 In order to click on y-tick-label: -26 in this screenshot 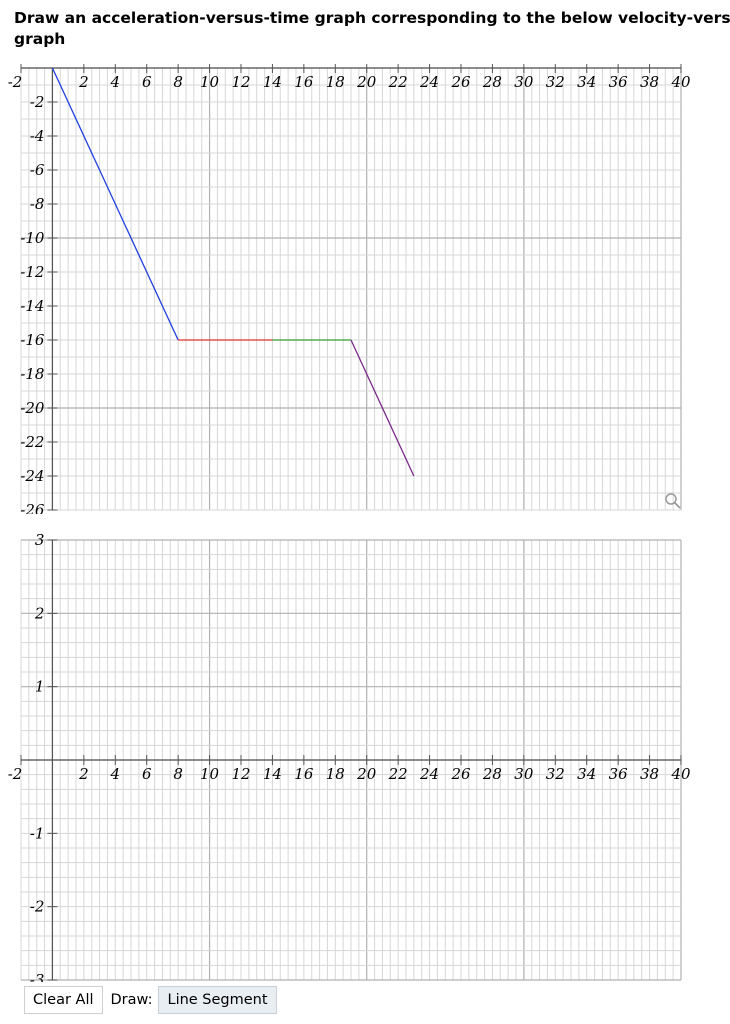, I will do `click(32, 507)`.